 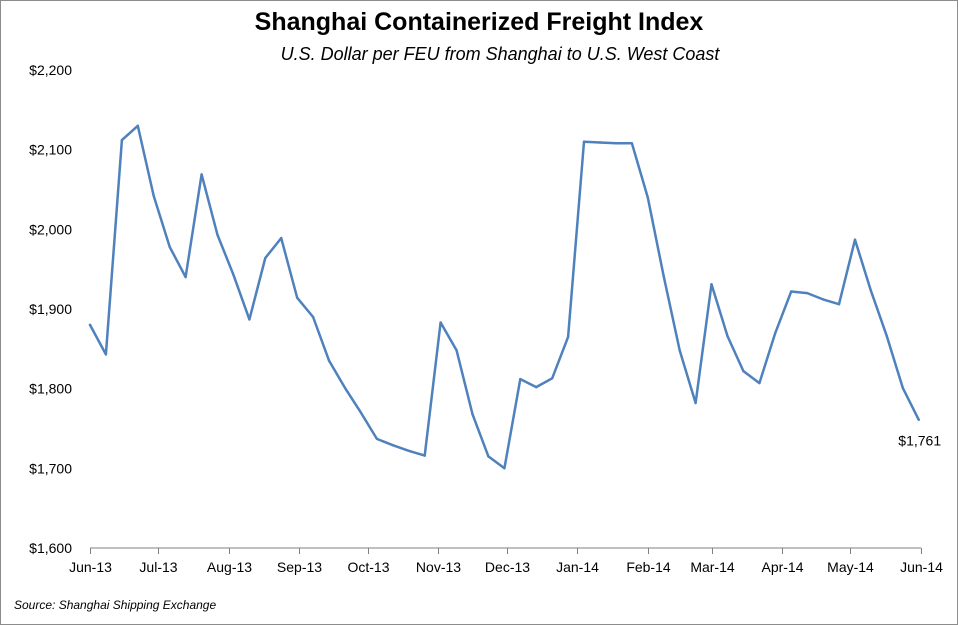 What do you see at coordinates (438, 567) in the screenshot?
I see `x-tick-label: Nov-13` at bounding box center [438, 567].